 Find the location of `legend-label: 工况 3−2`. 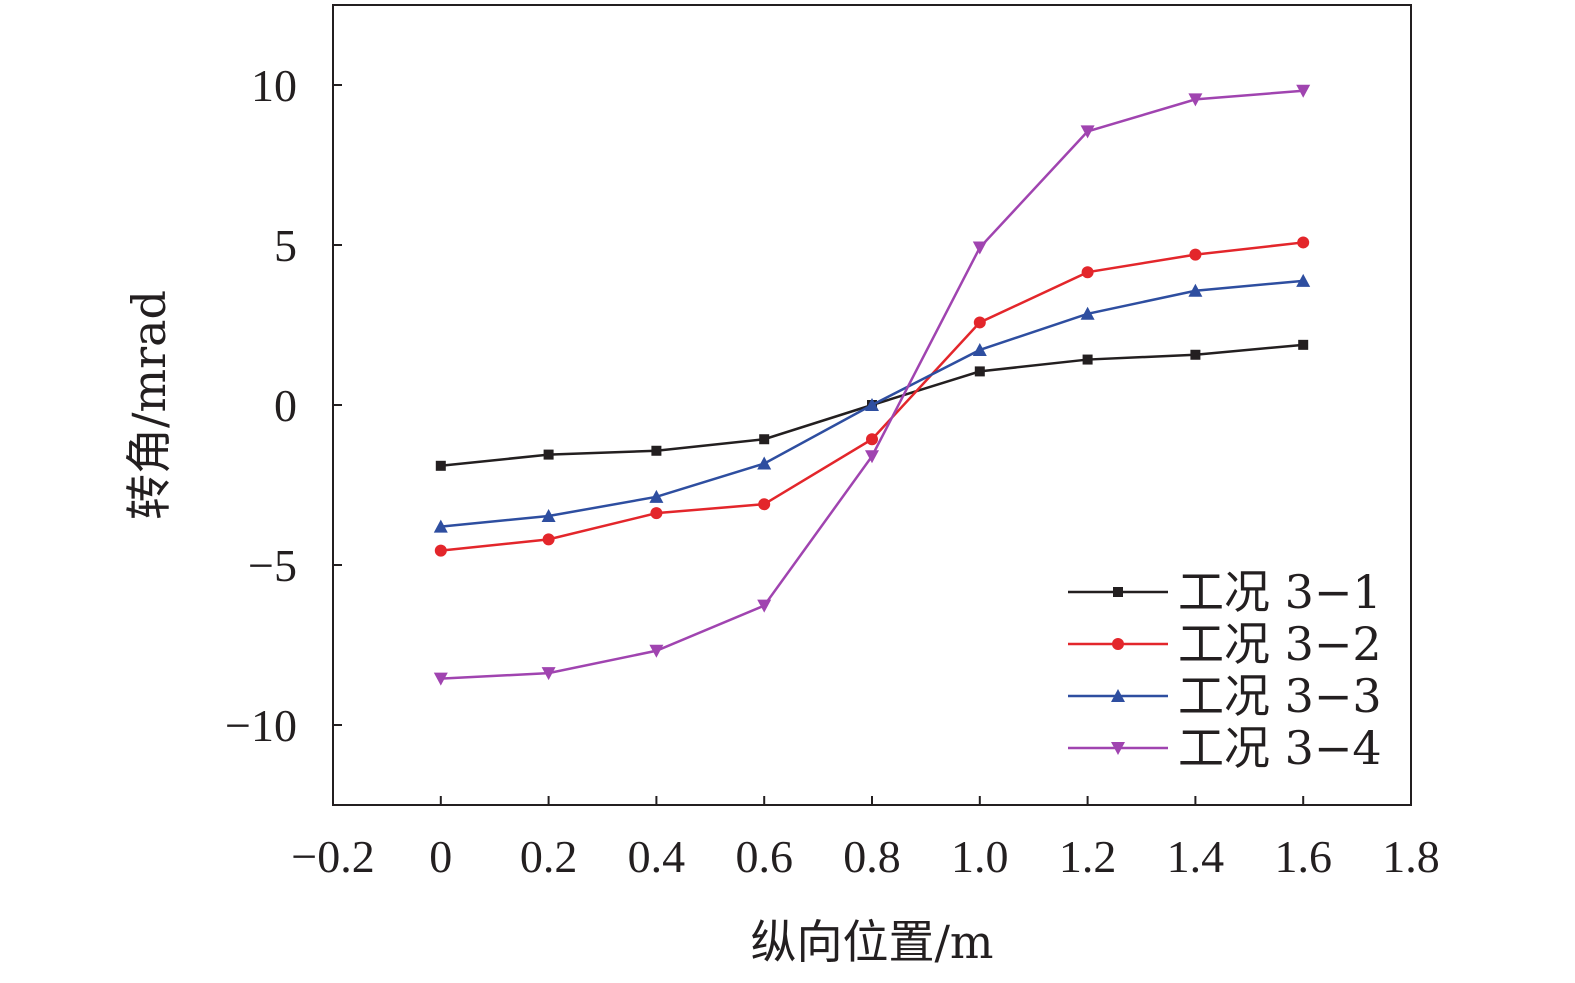

legend-label: 工况 3−2 is located at coordinates (1280, 644).